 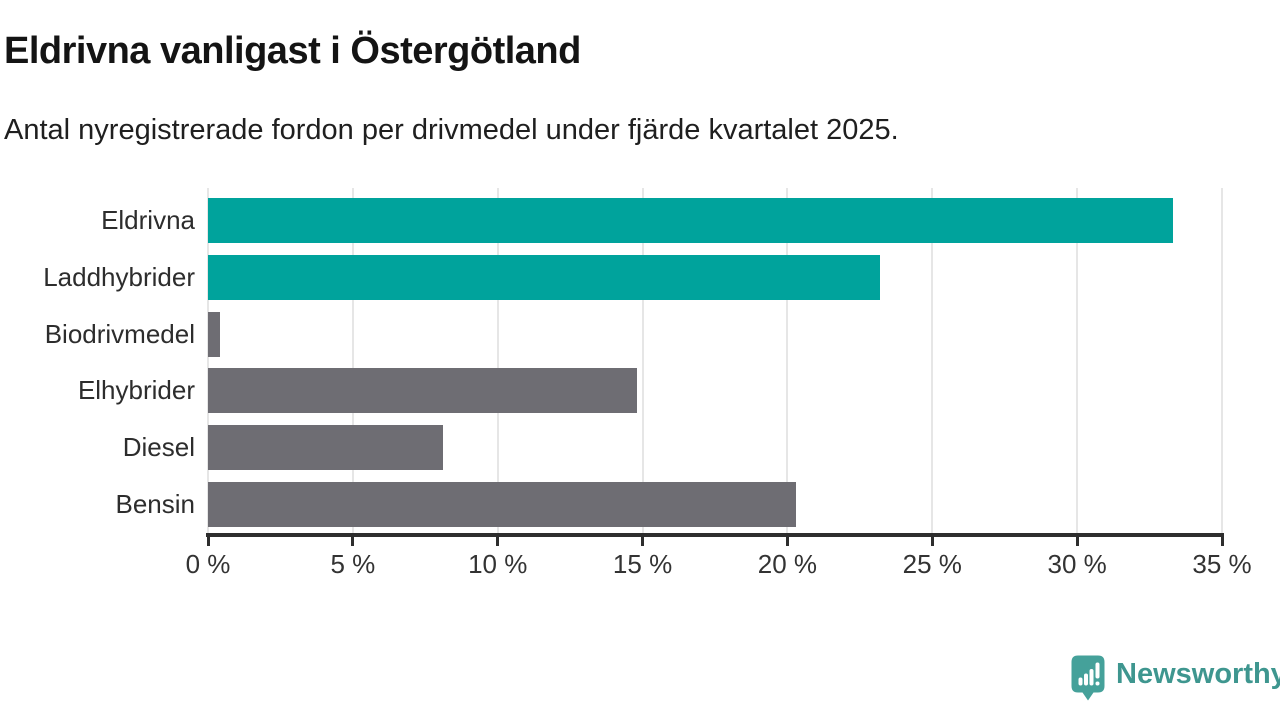 What do you see at coordinates (148, 220) in the screenshot?
I see `category-label: Eldrivna` at bounding box center [148, 220].